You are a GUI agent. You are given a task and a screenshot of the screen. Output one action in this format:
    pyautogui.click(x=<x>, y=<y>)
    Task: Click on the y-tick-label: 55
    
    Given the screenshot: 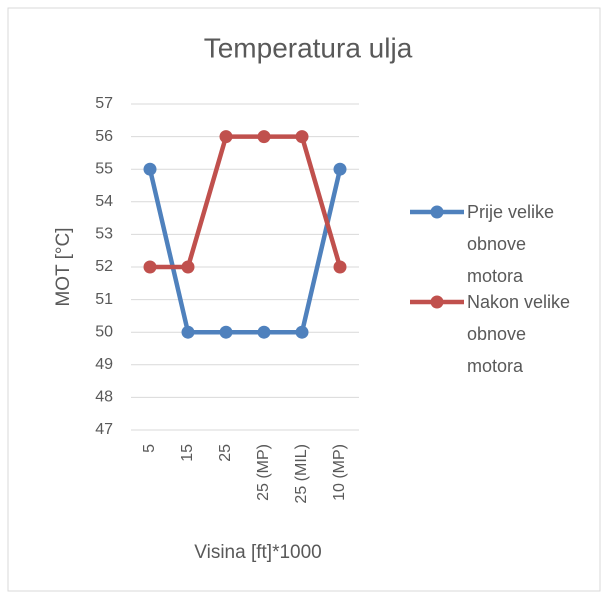 What is the action you would take?
    pyautogui.click(x=104, y=168)
    